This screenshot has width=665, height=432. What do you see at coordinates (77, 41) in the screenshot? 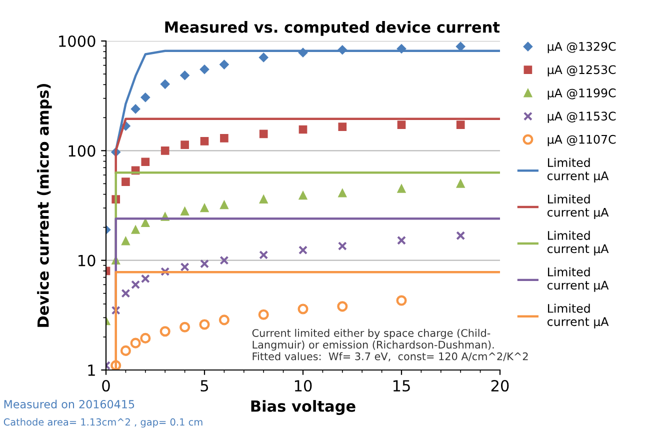
I see `y-tick-label: 1000` at bounding box center [77, 41].